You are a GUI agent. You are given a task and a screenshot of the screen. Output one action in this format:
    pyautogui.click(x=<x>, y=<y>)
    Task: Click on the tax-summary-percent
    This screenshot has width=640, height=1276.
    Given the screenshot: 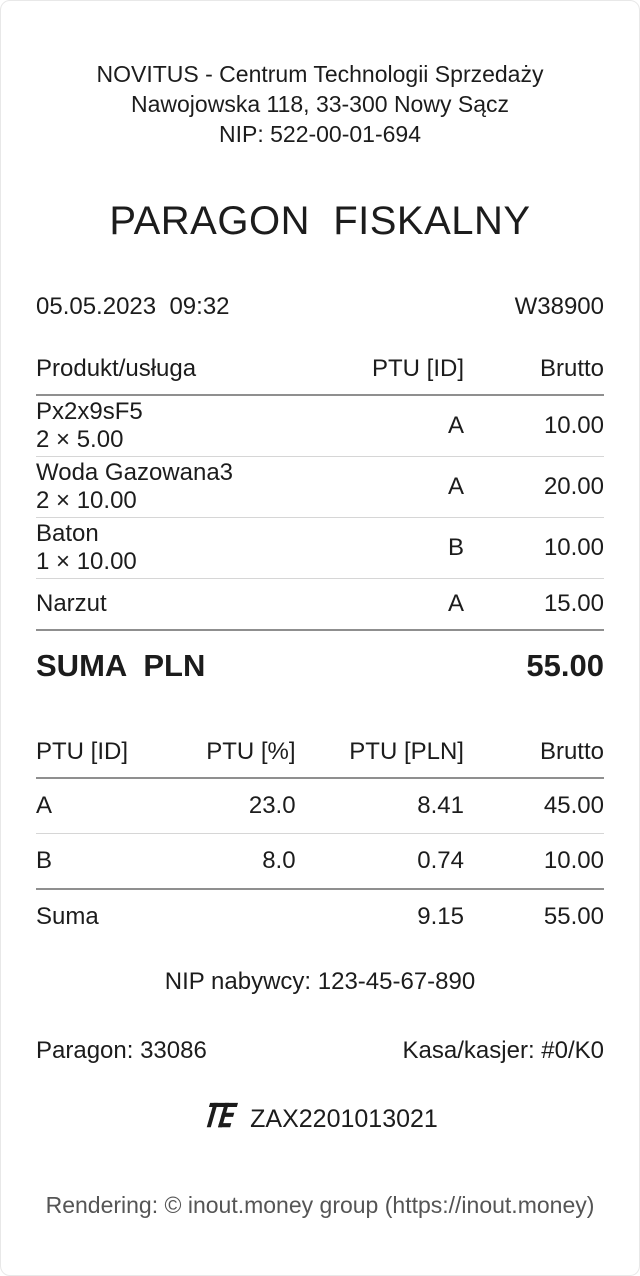 What is the action you would take?
    pyautogui.click(x=231, y=917)
    